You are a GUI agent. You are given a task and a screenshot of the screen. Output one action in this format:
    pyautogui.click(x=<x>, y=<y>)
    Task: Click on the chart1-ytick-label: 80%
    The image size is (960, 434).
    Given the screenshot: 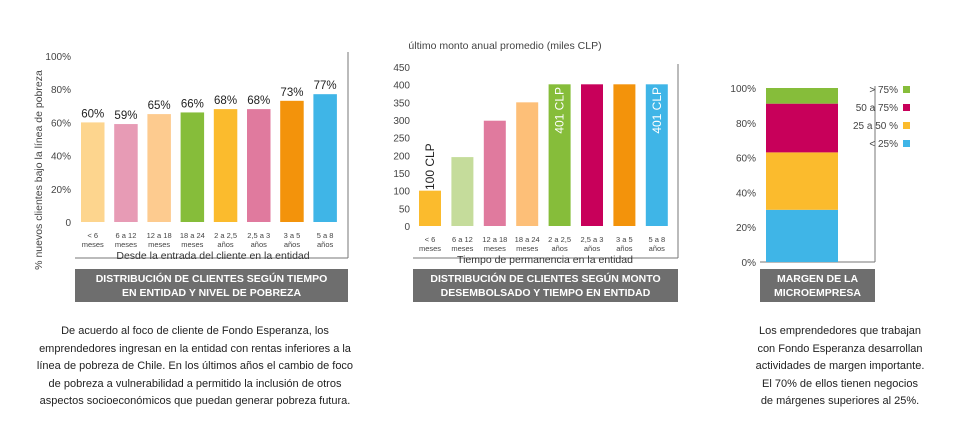 What is the action you would take?
    pyautogui.click(x=61, y=90)
    